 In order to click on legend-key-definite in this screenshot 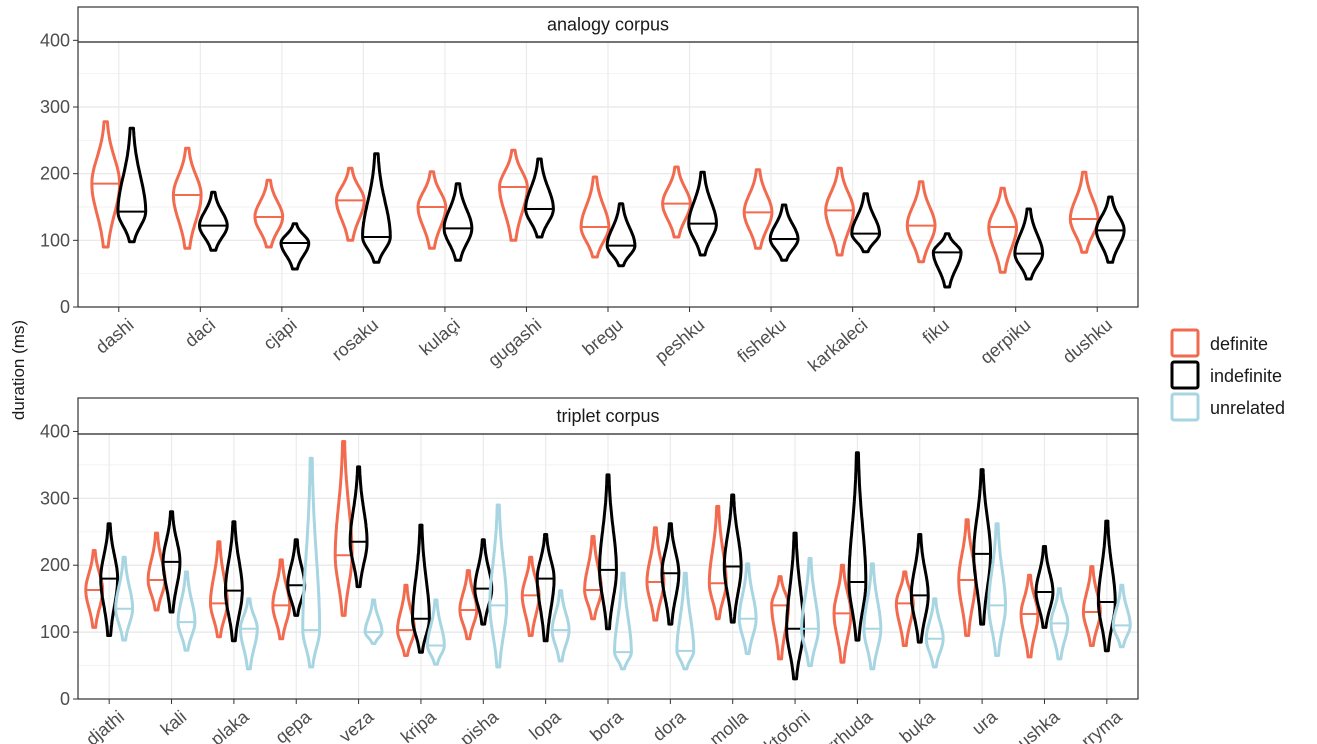, I will do `click(1185, 343)`.